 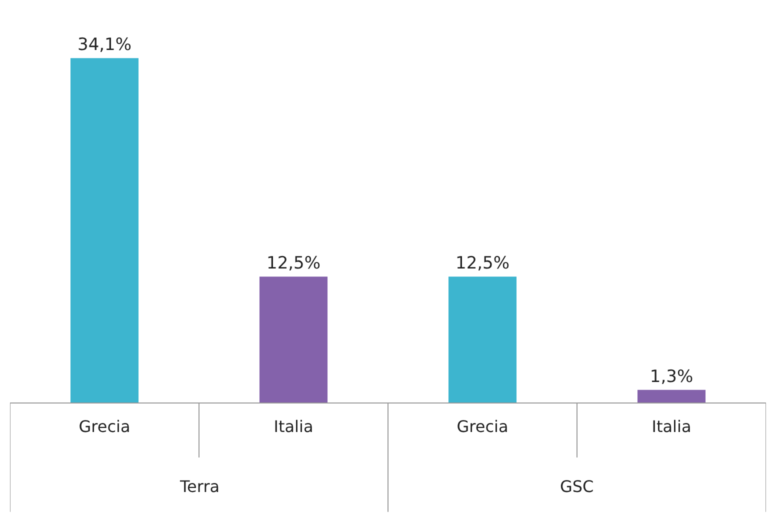 What do you see at coordinates (672, 376) in the screenshot?
I see `data-label: 1,3%` at bounding box center [672, 376].